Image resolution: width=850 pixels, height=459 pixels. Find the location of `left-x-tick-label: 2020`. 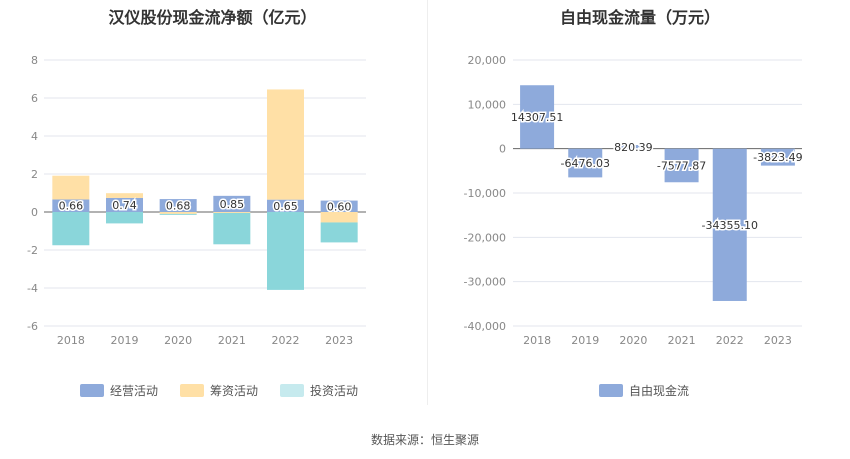

left-x-tick-label: 2020 is located at coordinates (178, 340).